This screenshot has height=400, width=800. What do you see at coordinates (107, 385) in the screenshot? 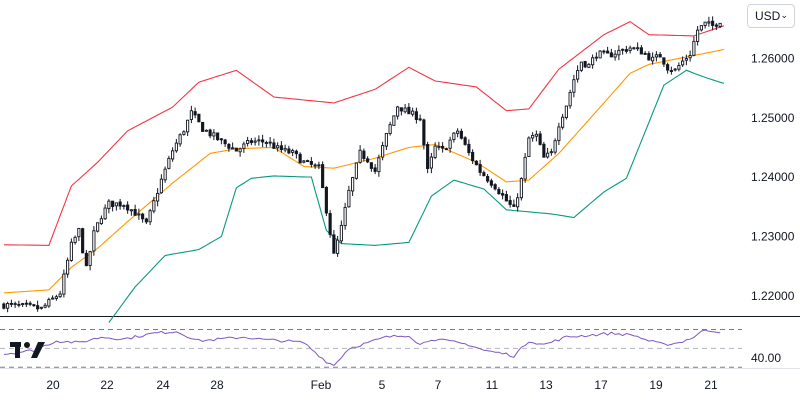
I see `time-tick-label: 22` at bounding box center [107, 385].